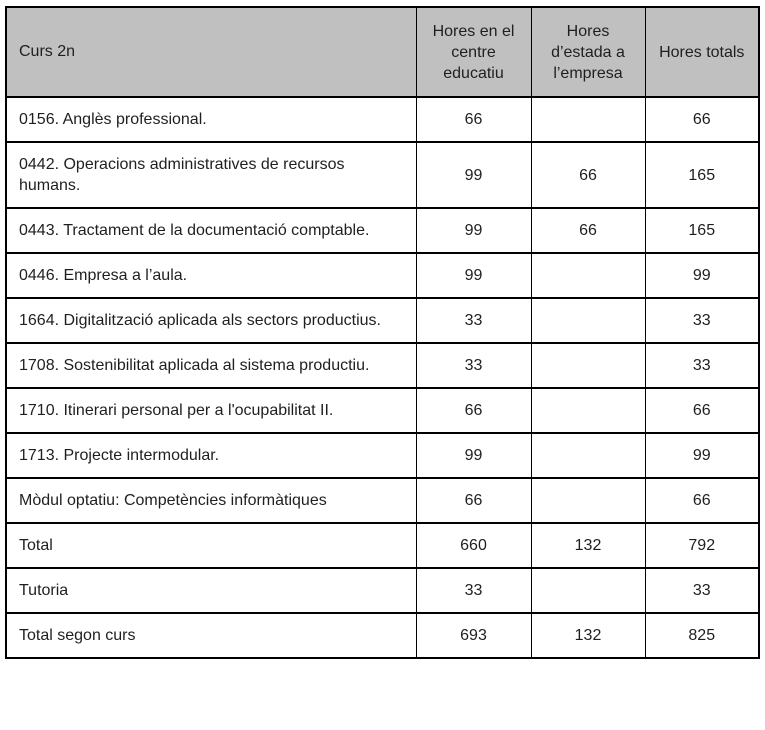 This screenshot has width=765, height=730. Describe the element at coordinates (702, 52) in the screenshot. I see `header-cell-hores-totals: Hores totals` at that location.